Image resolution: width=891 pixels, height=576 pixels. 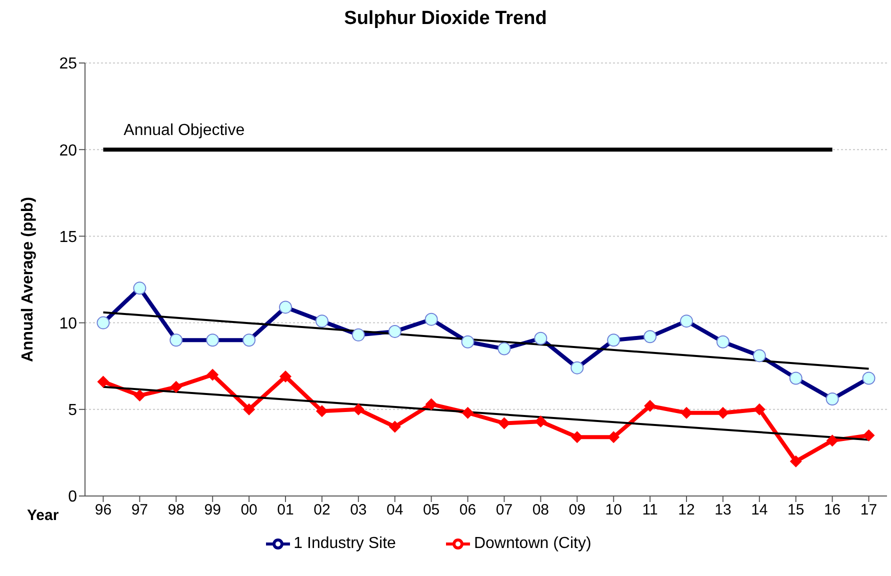 What do you see at coordinates (796, 510) in the screenshot?
I see `x-tick-label: 15` at bounding box center [796, 510].